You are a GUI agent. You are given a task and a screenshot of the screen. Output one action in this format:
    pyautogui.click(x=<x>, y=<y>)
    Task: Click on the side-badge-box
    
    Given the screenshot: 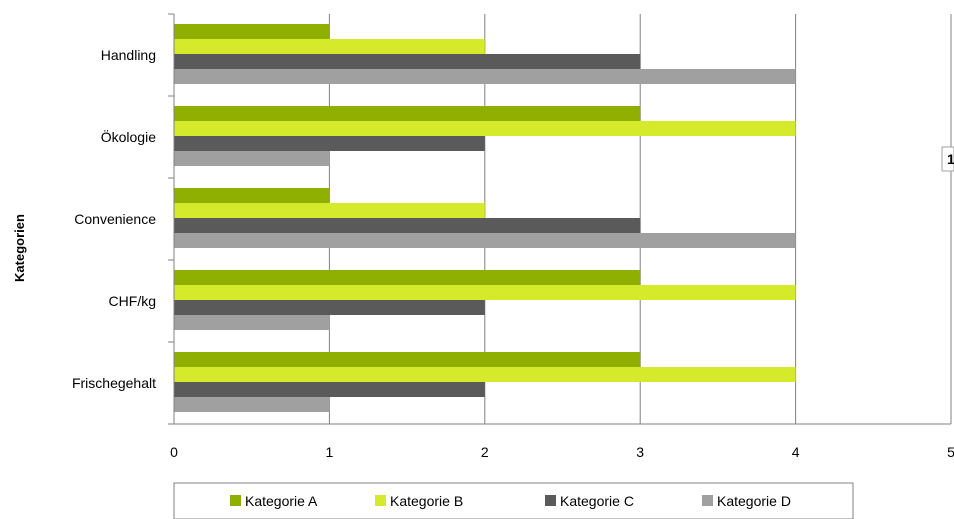 What is the action you would take?
    pyautogui.click(x=947, y=159)
    